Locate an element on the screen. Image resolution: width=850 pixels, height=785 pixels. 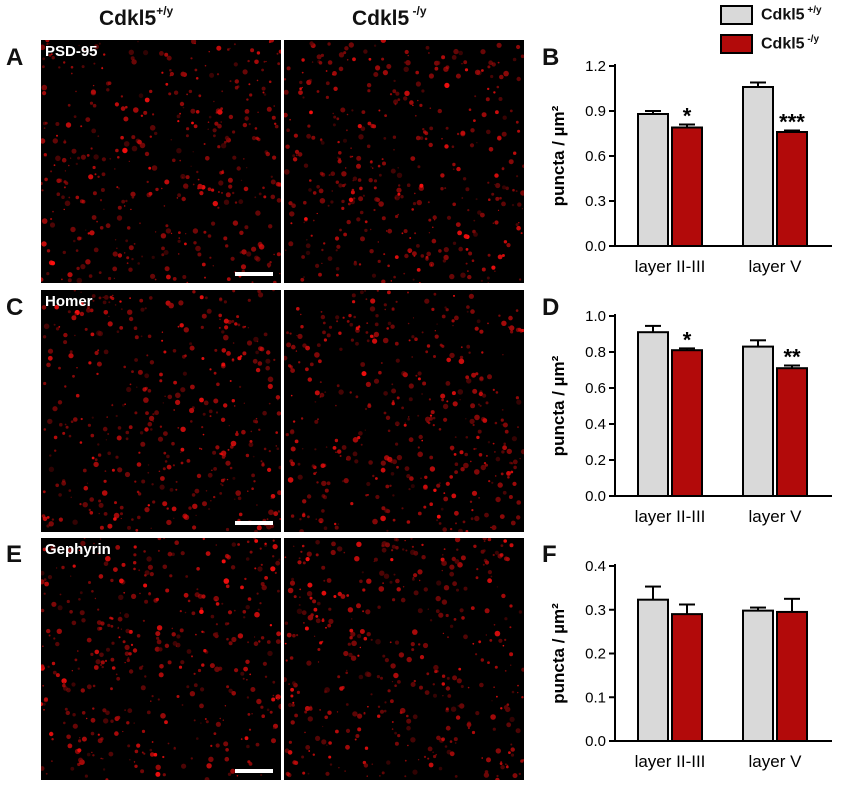
panel-letter-d: D is located at coordinates (551, 307).